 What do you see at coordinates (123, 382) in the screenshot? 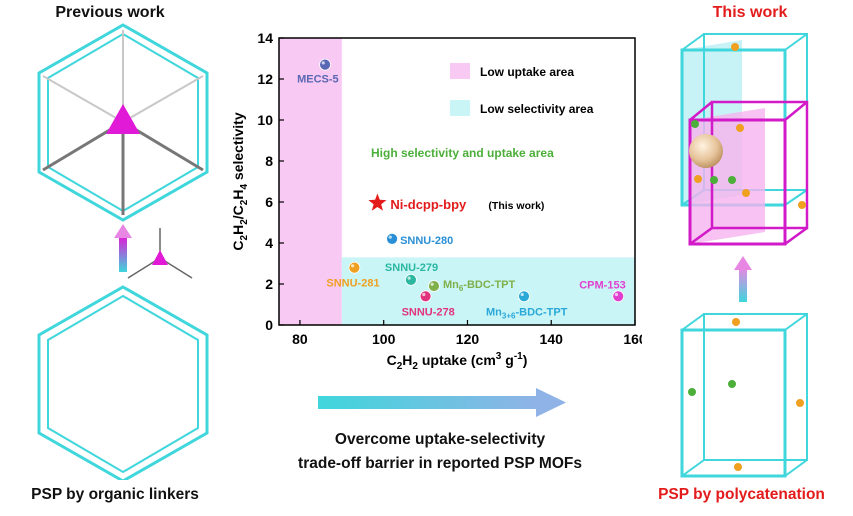
I see `hexagonal-prism-plain` at bounding box center [123, 382].